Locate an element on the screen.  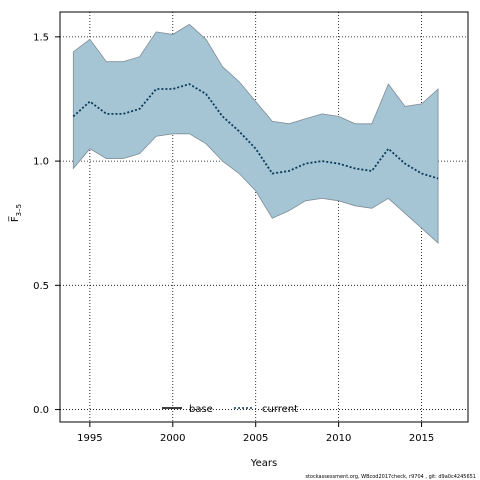
x-tick-label-2005: 2005 is located at coordinates (255, 438).